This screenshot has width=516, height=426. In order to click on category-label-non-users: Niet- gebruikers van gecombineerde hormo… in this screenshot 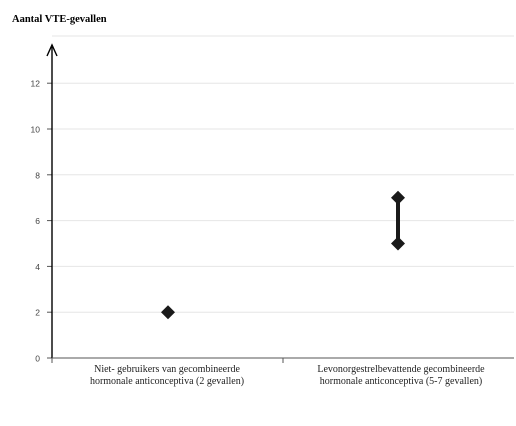, I will do `click(167, 376)`.